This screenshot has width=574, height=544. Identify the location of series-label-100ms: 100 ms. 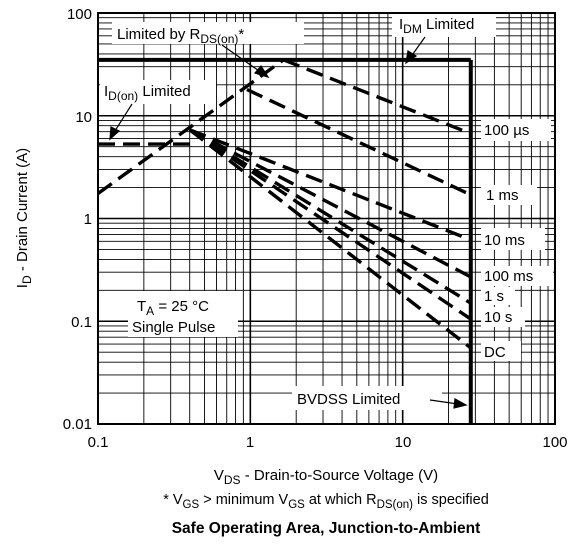
(508, 276).